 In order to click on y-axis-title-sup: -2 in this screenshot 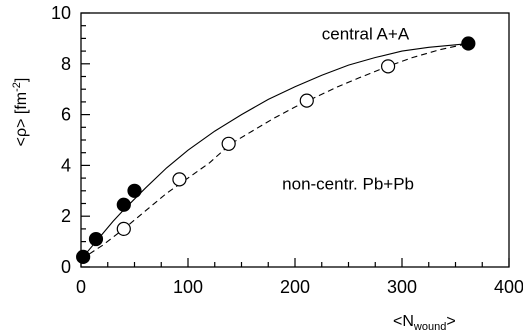, I will do `click(17, 87)`.